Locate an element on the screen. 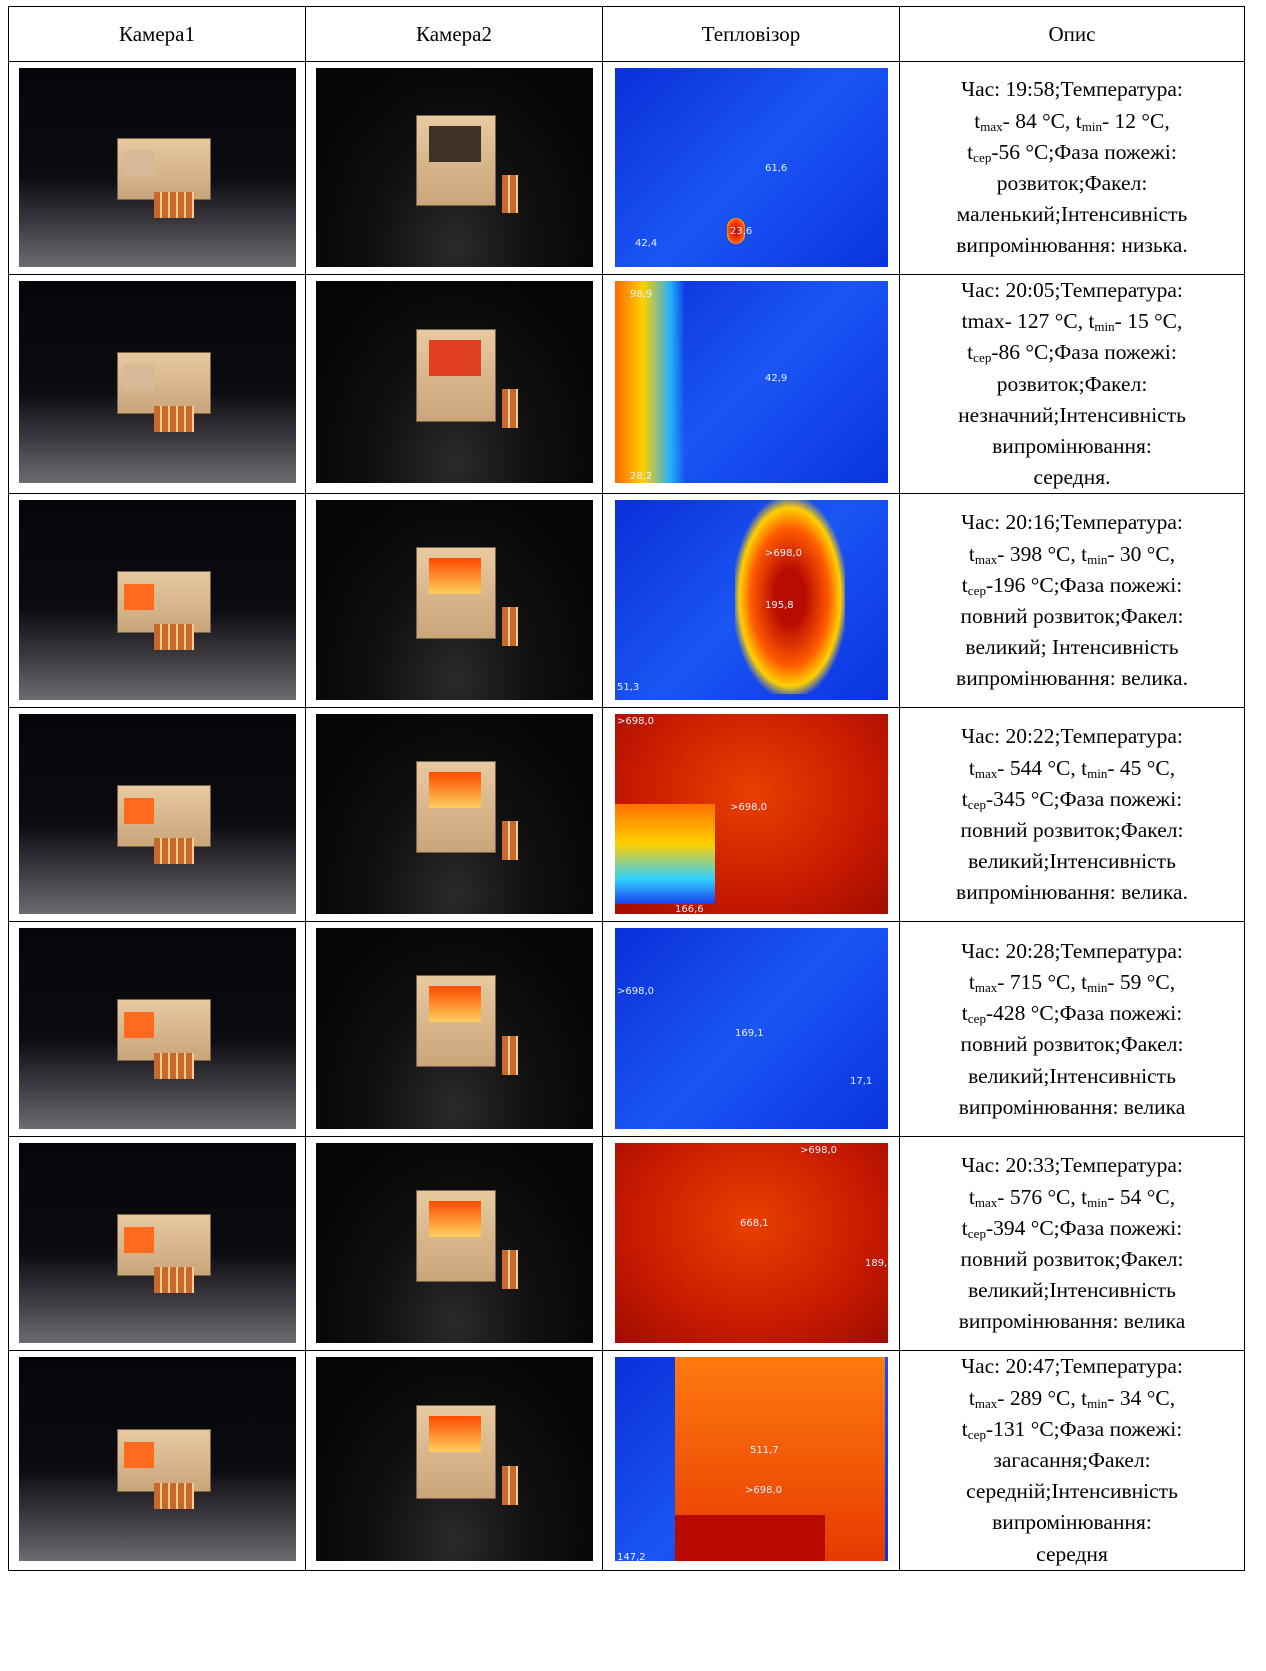 The image size is (1266, 1671). header-camera1: Камера1 is located at coordinates (157, 34).